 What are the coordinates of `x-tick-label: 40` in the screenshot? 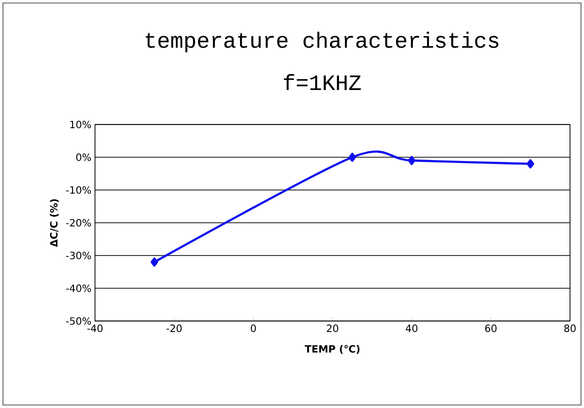 It's located at (412, 328).